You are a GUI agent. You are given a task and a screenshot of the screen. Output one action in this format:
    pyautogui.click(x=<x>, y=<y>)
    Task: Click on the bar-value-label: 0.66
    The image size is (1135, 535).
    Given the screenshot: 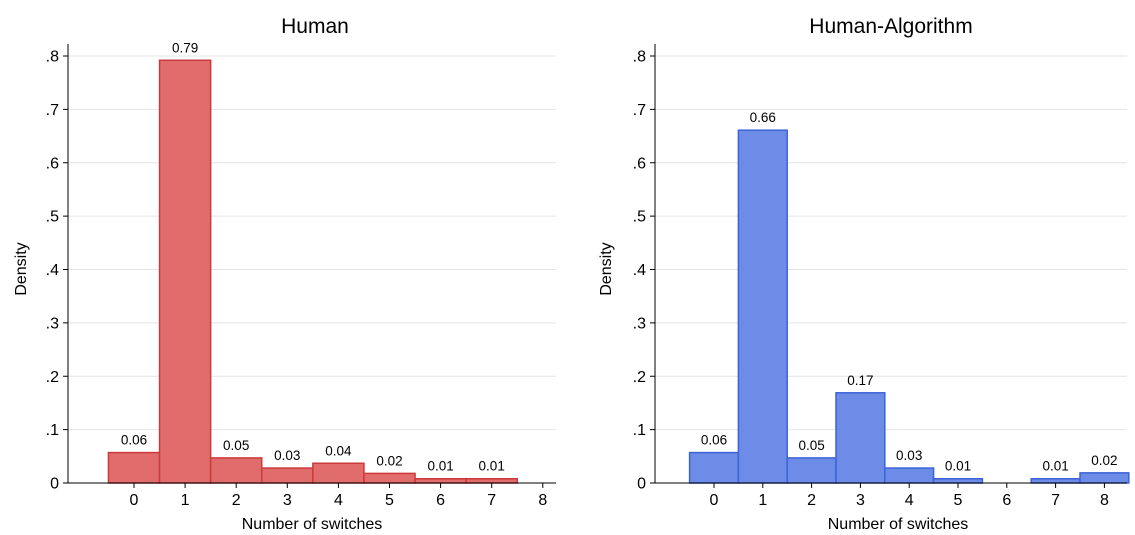 What is the action you would take?
    pyautogui.click(x=763, y=117)
    